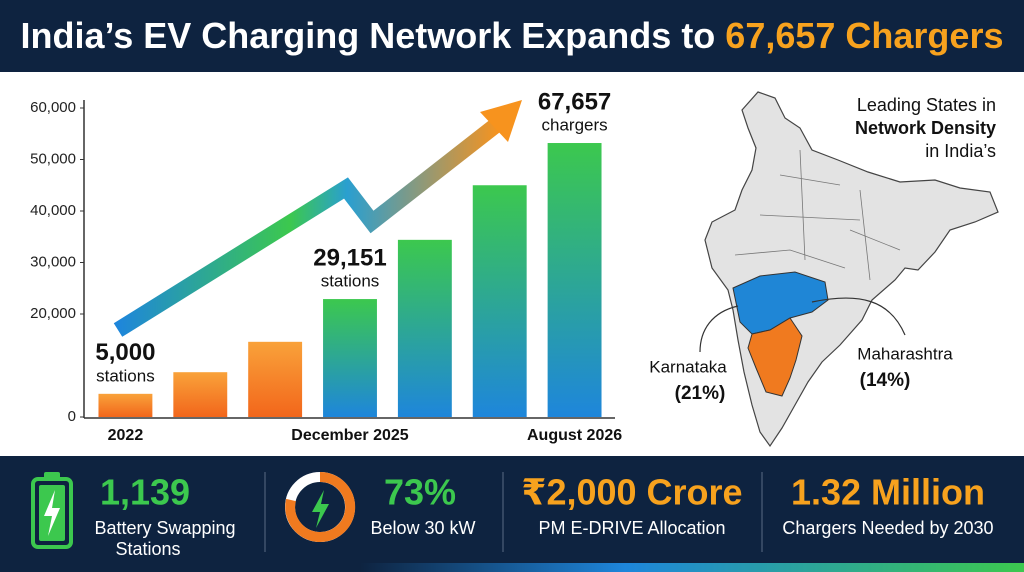 This screenshot has height=572, width=1024. What do you see at coordinates (126, 435) in the screenshot?
I see `x-tick-label: 2022` at bounding box center [126, 435].